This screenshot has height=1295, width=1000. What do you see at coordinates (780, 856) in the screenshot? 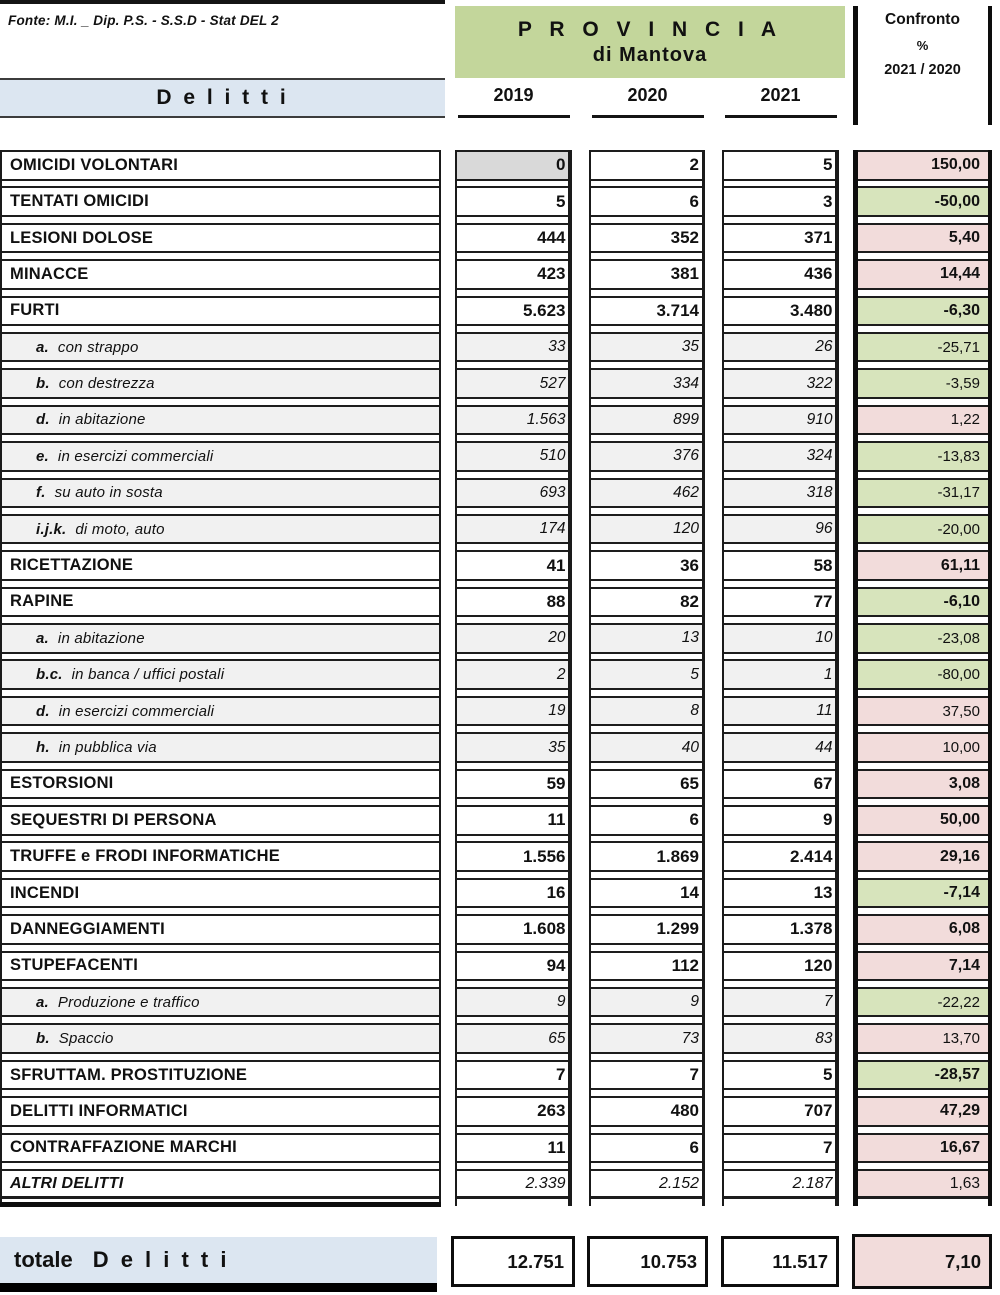
I see `cell-2021: 2.414` at bounding box center [780, 856].